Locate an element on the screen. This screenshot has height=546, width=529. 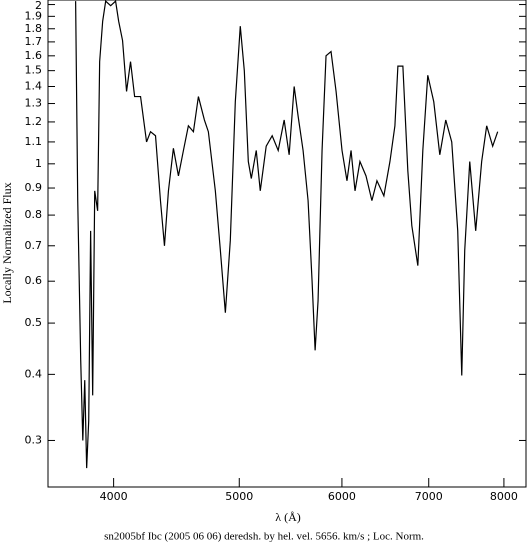
y-tick-label: 1.2 is located at coordinates (34, 121).